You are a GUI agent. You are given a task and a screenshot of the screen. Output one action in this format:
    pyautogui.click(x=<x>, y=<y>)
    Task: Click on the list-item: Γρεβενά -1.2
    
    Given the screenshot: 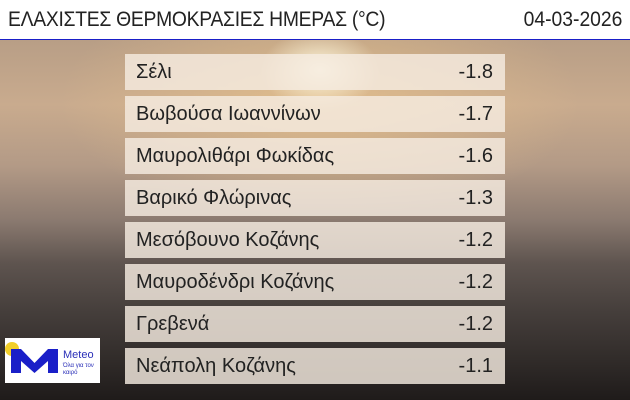 What is the action you would take?
    pyautogui.click(x=315, y=324)
    